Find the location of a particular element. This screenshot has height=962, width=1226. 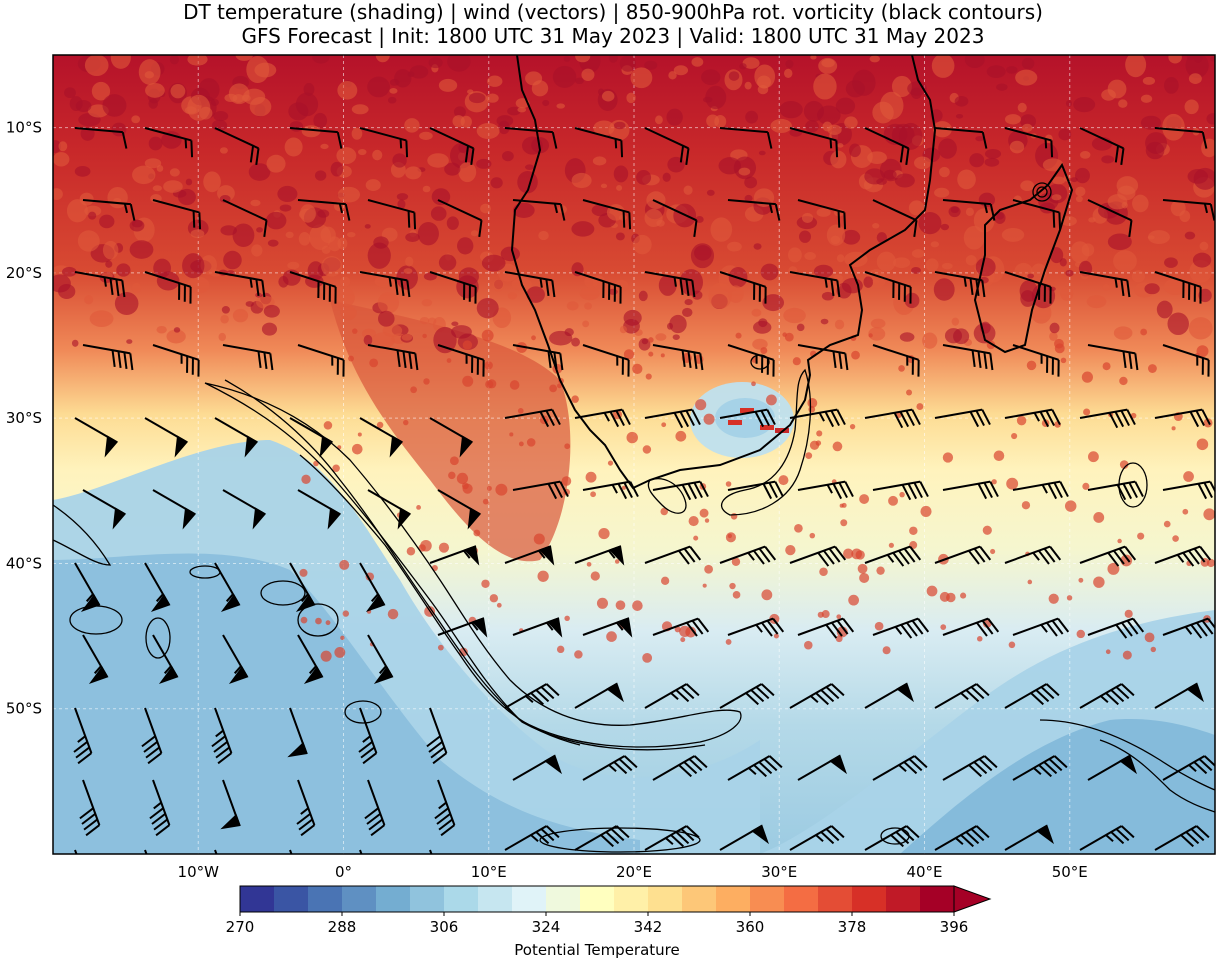

lat-tick-label: 20°S is located at coordinates (24, 273).